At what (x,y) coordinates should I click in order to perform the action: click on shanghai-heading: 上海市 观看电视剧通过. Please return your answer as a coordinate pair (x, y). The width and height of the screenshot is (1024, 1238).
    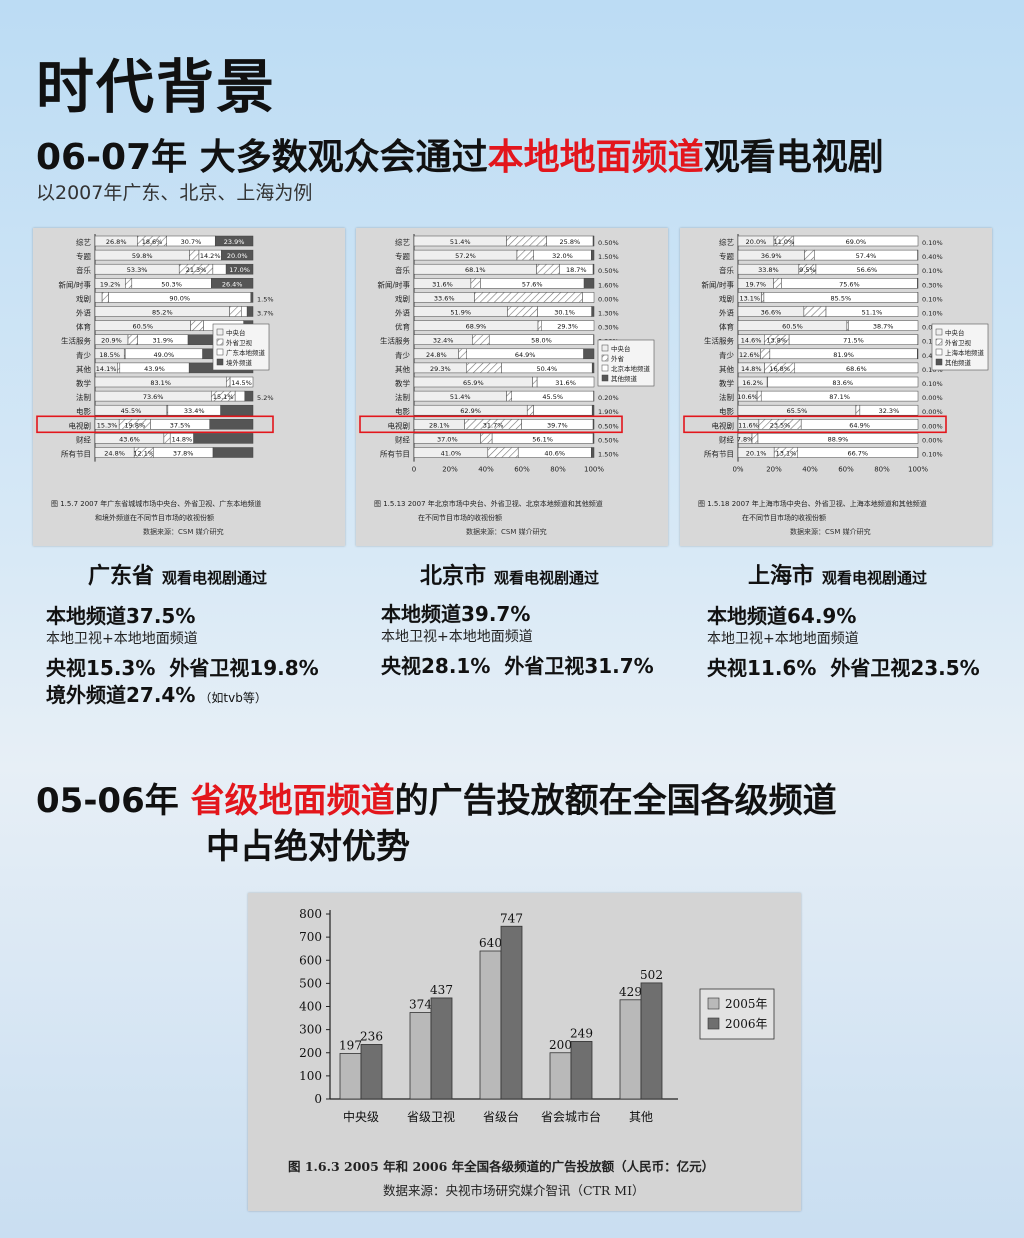
    Looking at the image, I should click on (837, 574).